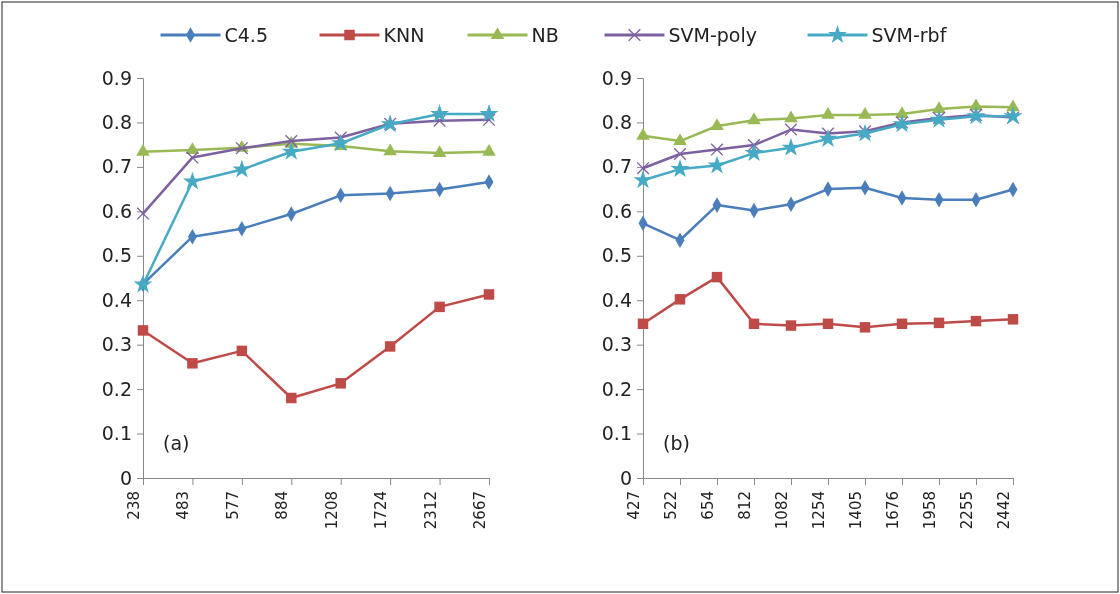  What do you see at coordinates (616, 77) in the screenshot?
I see `y-tick-label: 0.9` at bounding box center [616, 77].